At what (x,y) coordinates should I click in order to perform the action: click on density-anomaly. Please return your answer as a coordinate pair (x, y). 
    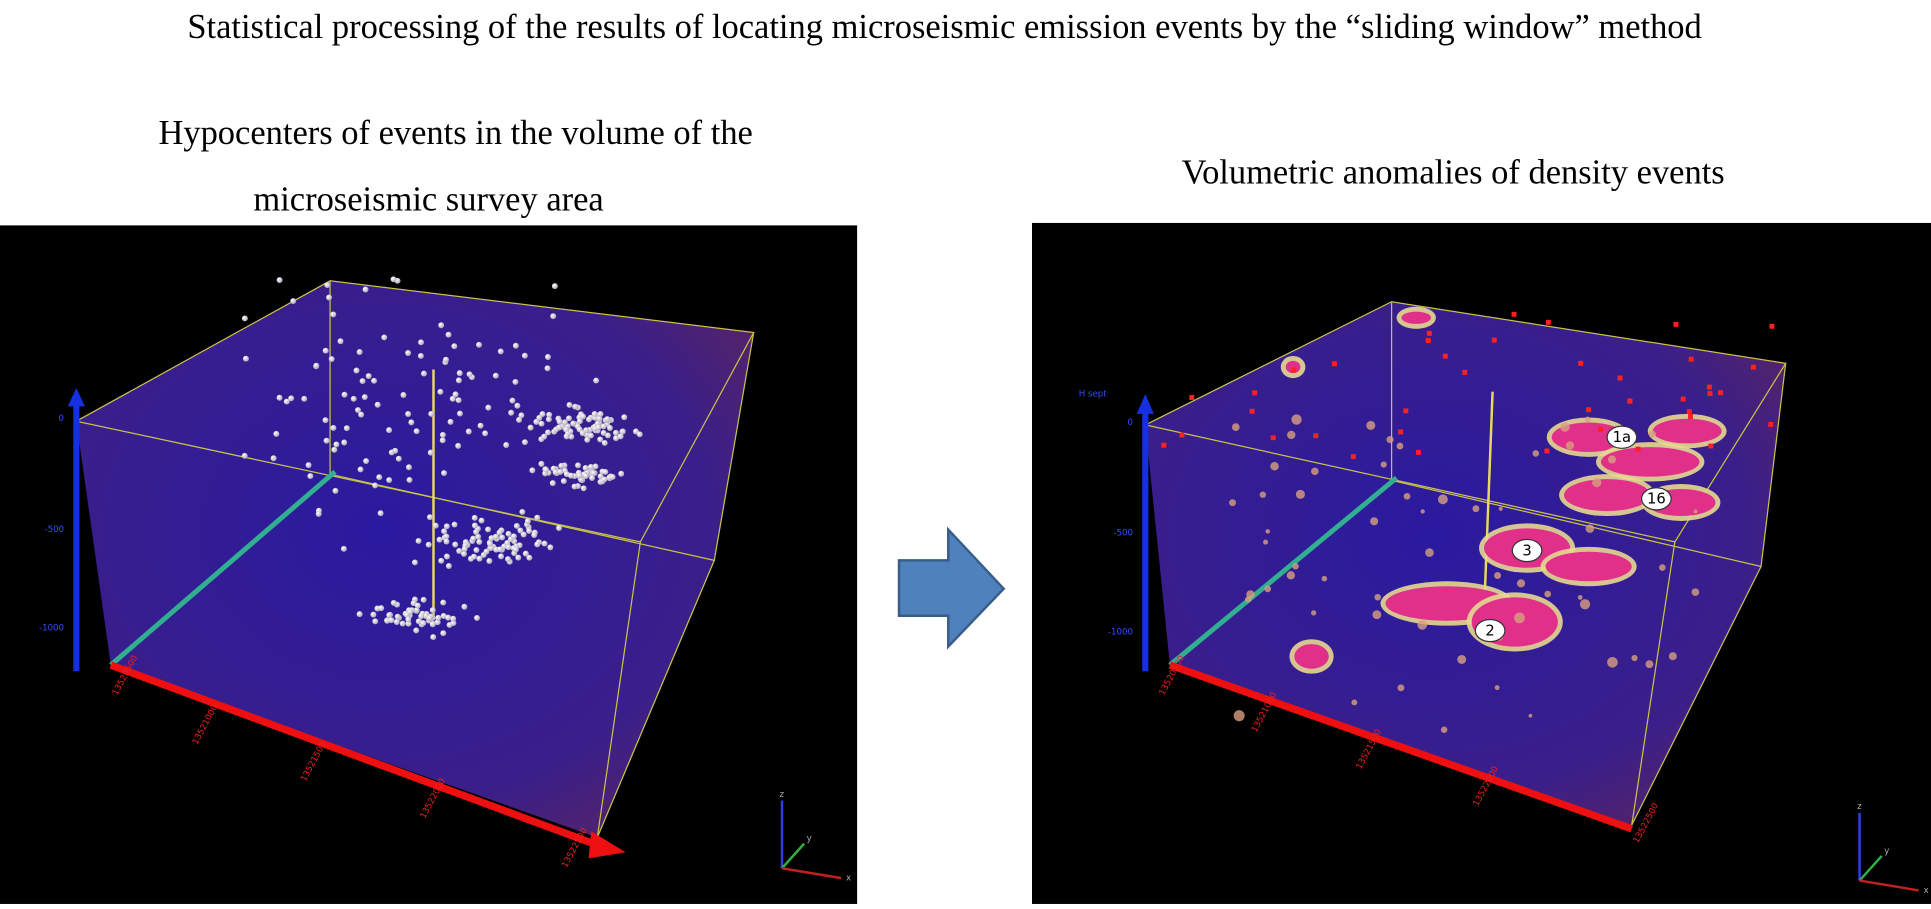
    Looking at the image, I should click on (1293, 367).